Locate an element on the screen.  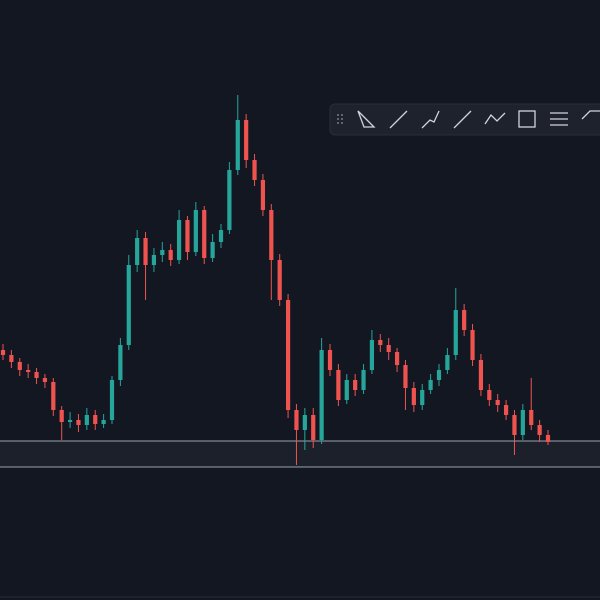
extended-line-tool is located at coordinates (462, 119).